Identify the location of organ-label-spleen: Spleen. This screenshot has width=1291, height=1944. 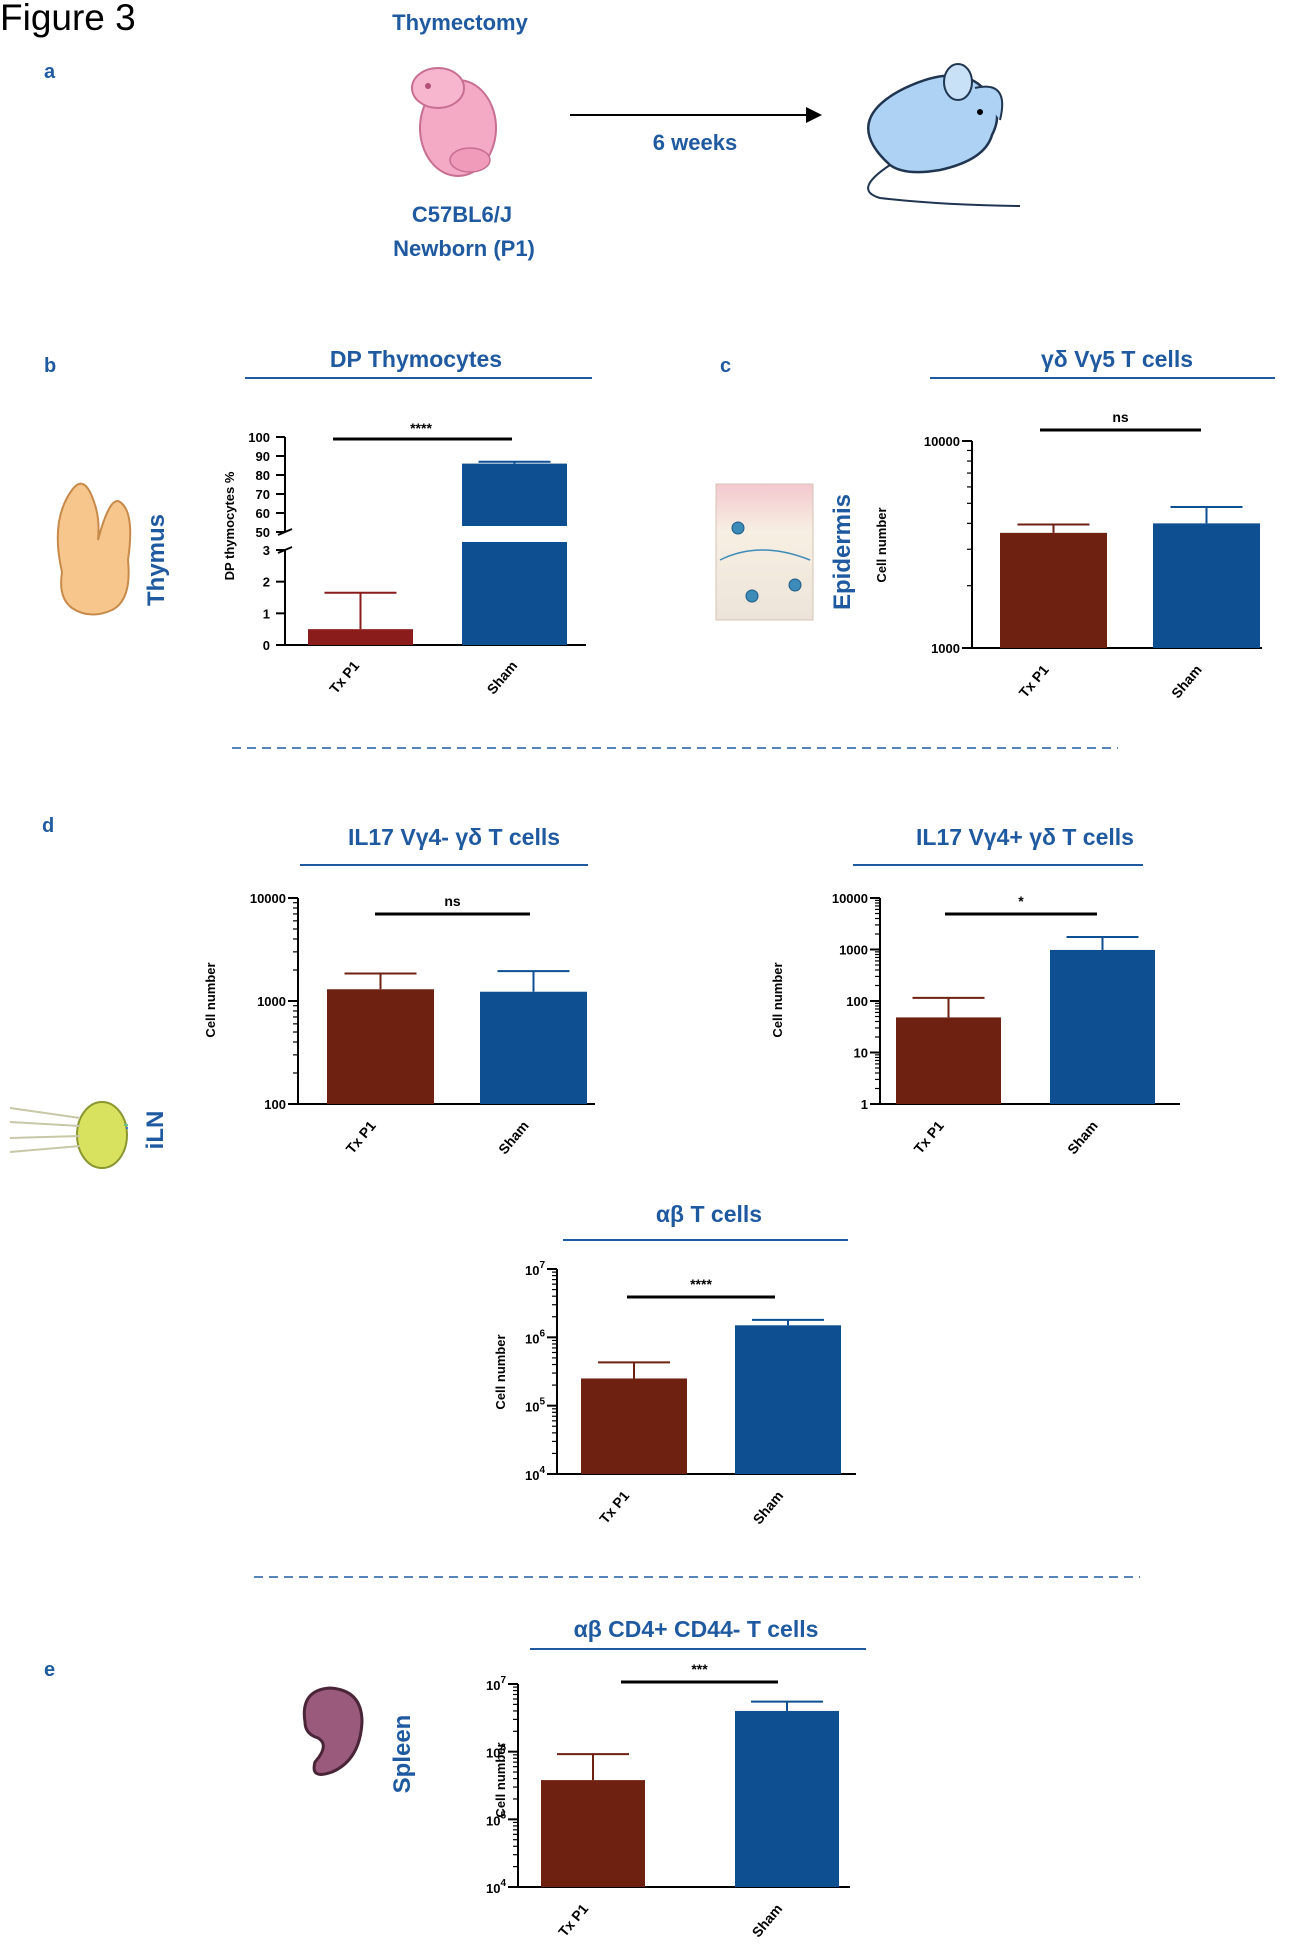
(402, 1754).